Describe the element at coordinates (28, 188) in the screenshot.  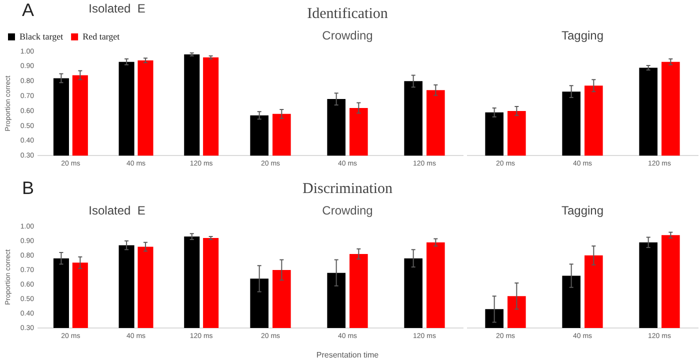
I see `text: B` at that location.